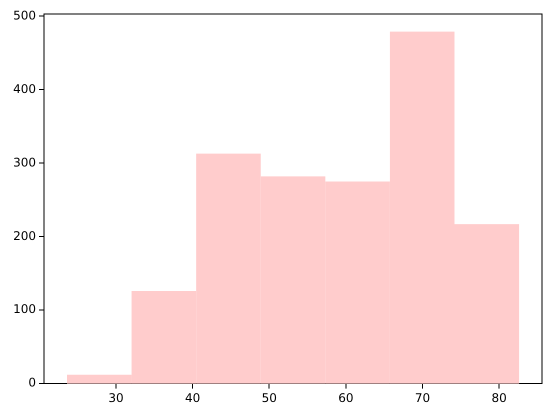  I want to click on y-tick-label: 400, so click(24, 89).